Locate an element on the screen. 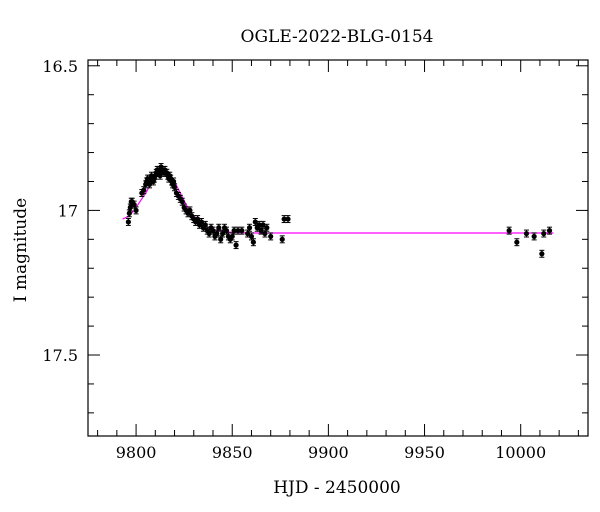  x-tick-label: 9850 is located at coordinates (232, 452).